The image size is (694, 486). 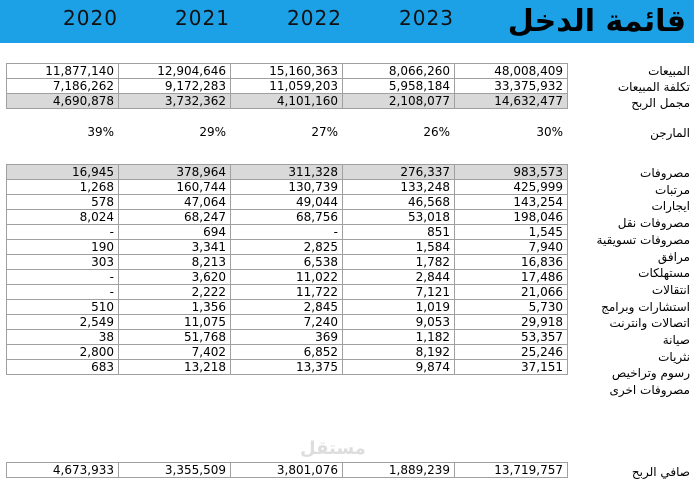 I want to click on row-label: انتقالات, so click(x=670, y=289).